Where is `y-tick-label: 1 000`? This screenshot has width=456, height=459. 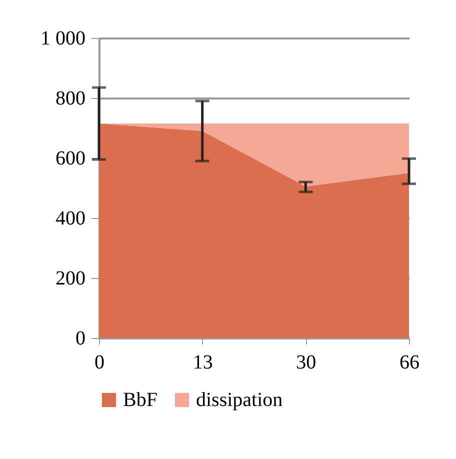
y-tick-label: 1 000 is located at coordinates (63, 39).